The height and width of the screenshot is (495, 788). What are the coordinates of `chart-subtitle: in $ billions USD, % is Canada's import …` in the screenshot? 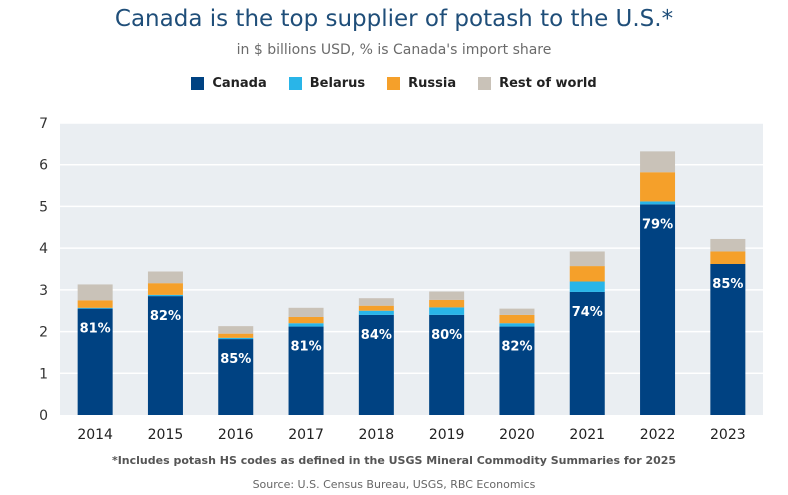 It's located at (394, 50).